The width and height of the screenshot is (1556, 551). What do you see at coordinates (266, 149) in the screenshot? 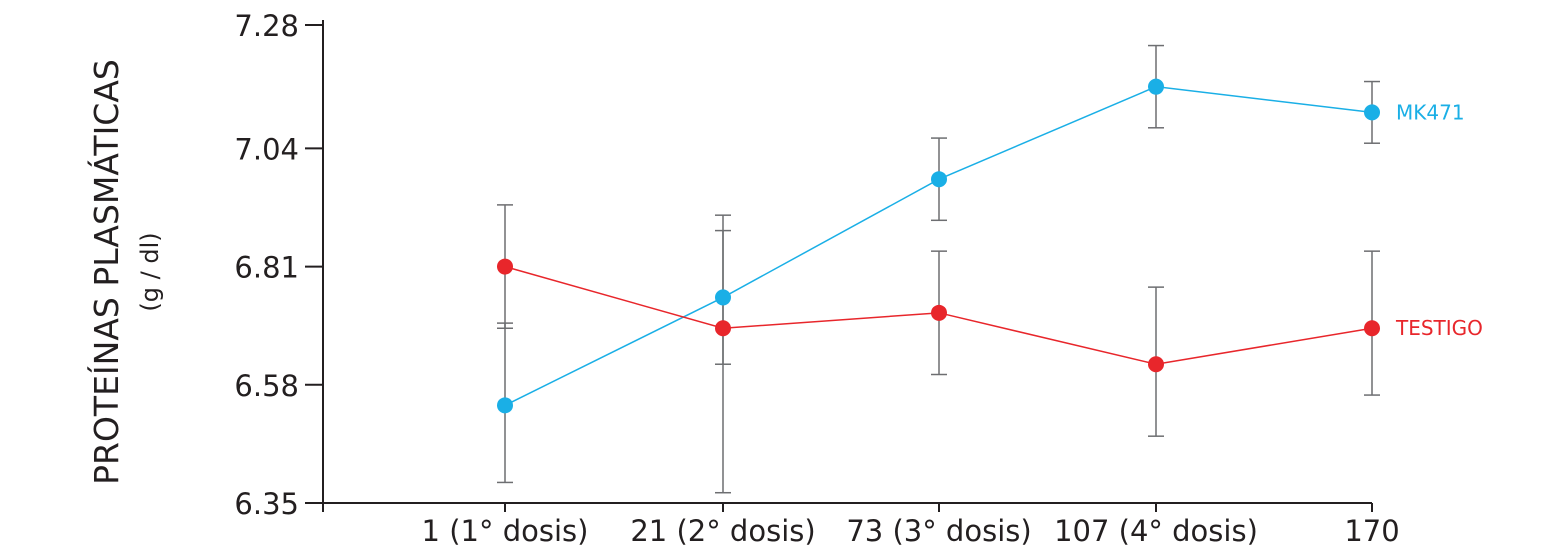
I see `y-tick-label: 7.04` at bounding box center [266, 149].